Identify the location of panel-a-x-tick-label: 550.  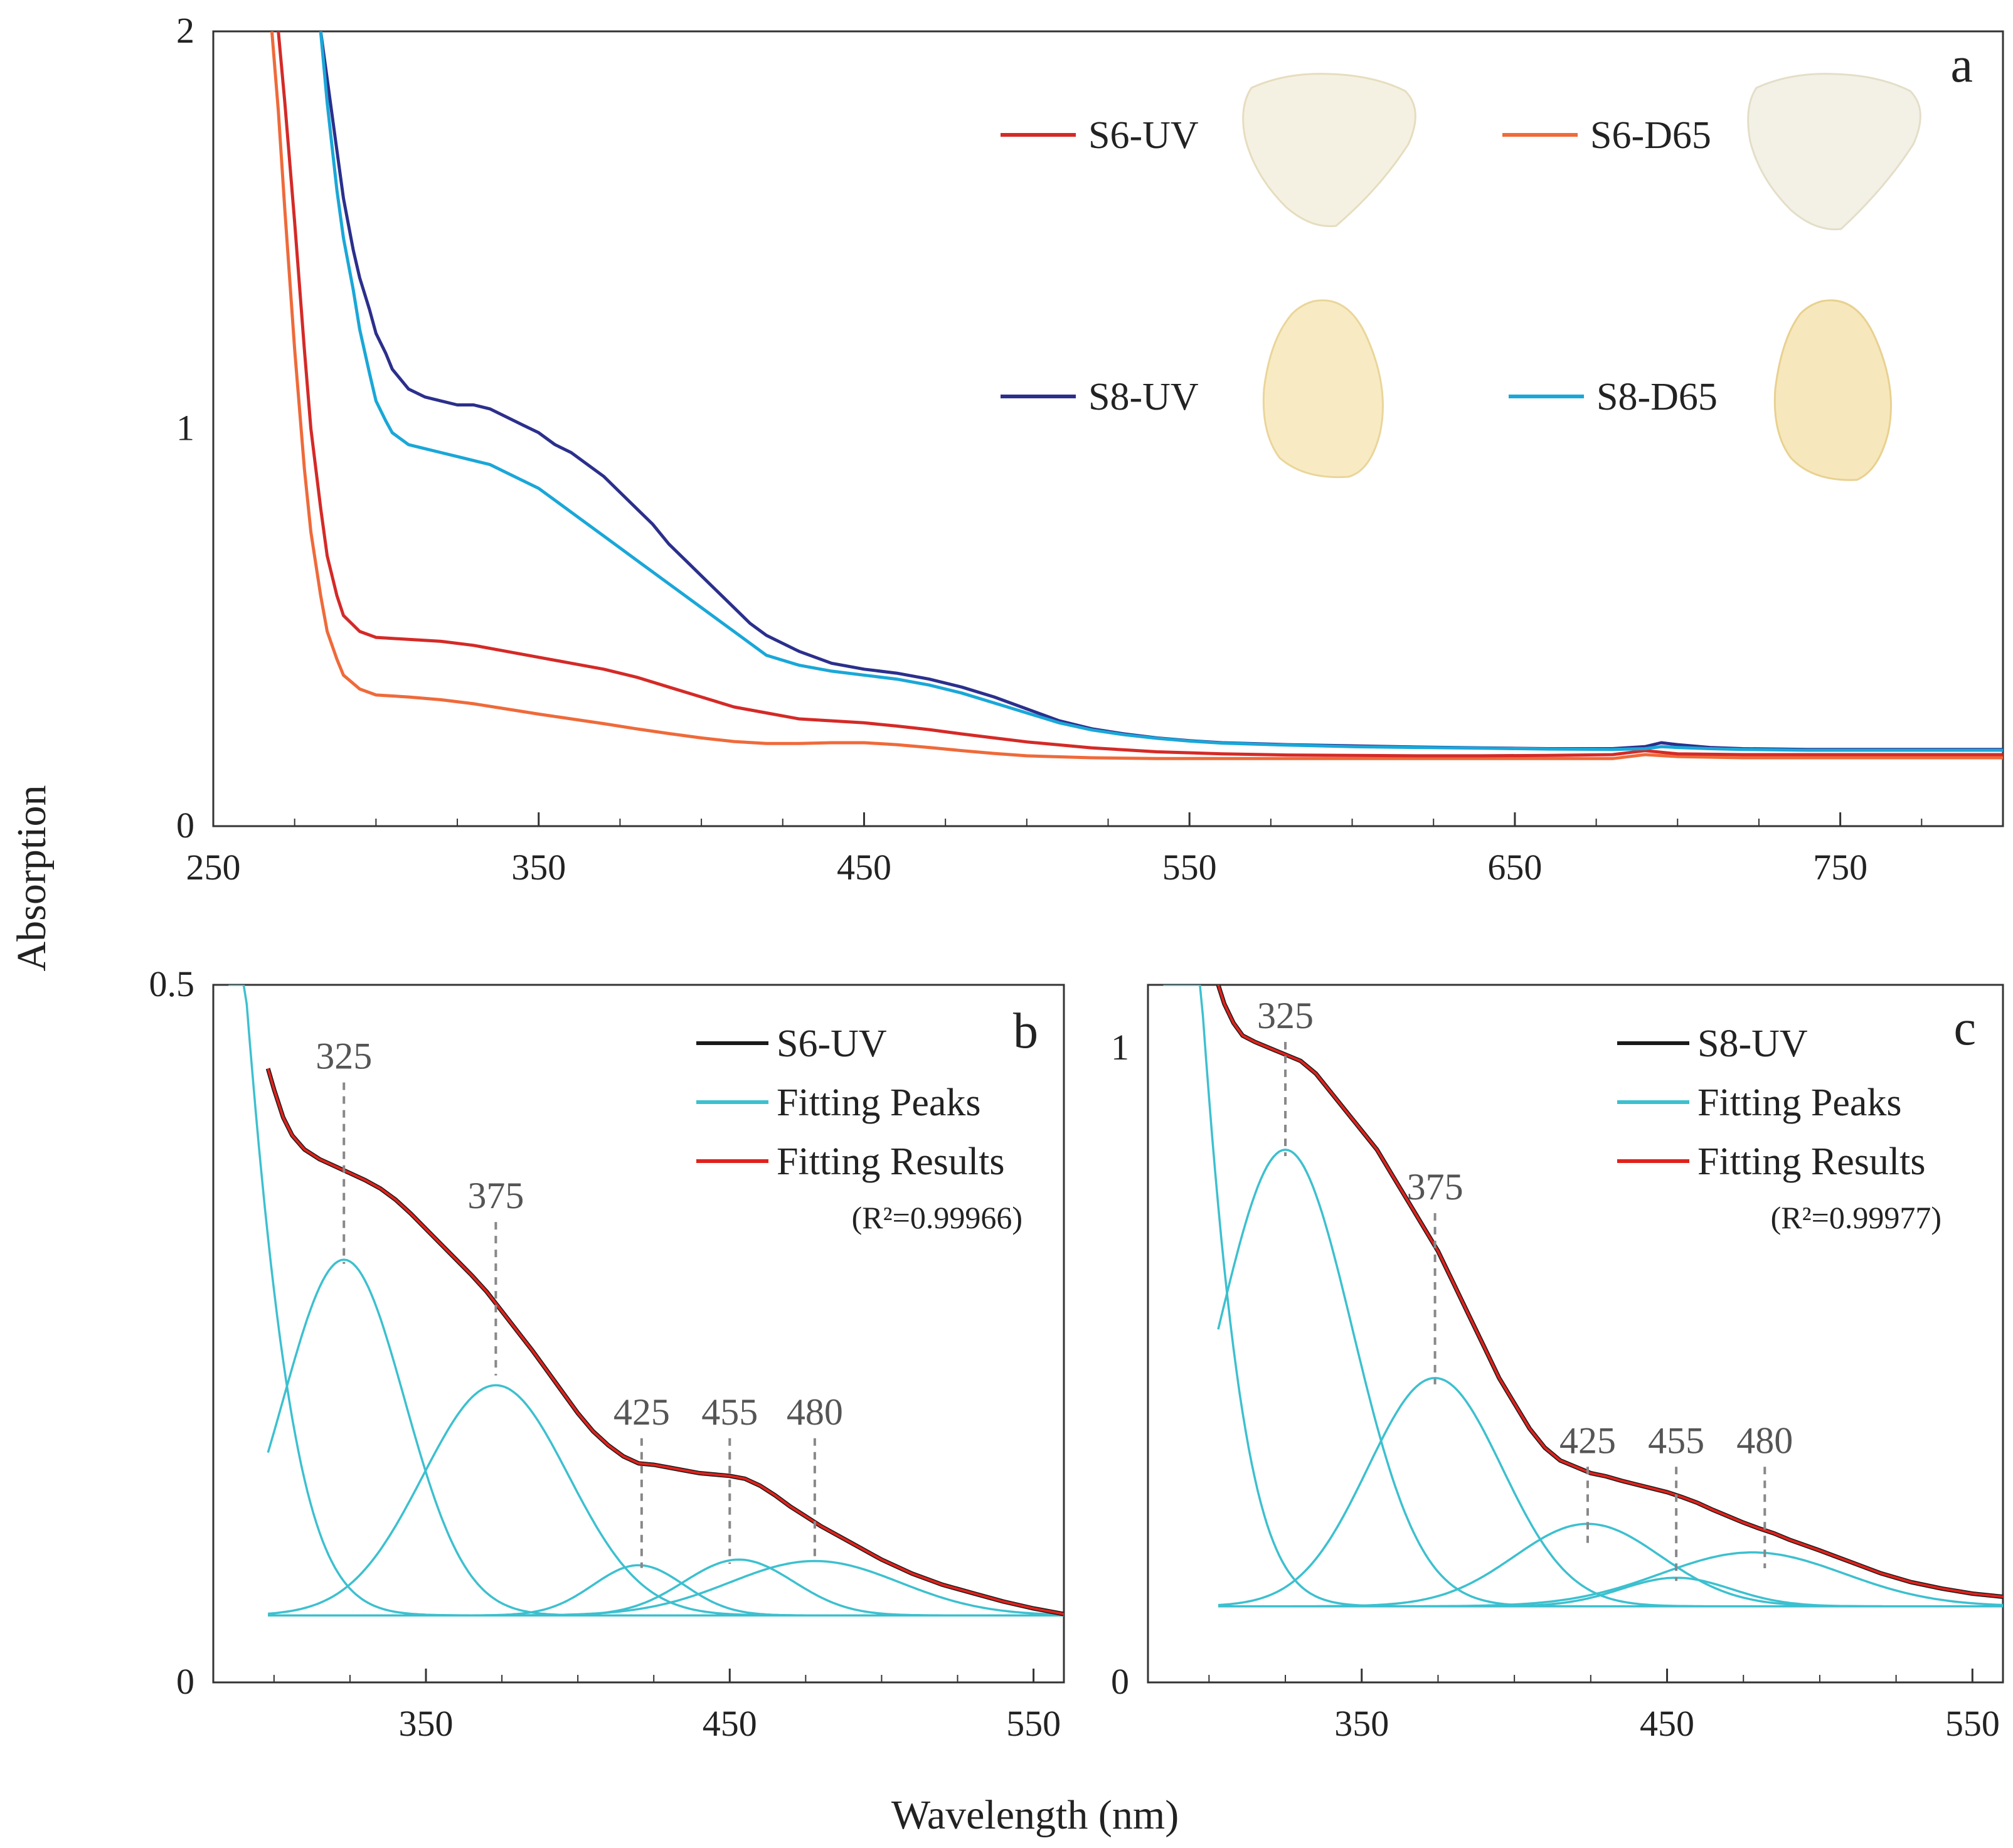
(1189, 867).